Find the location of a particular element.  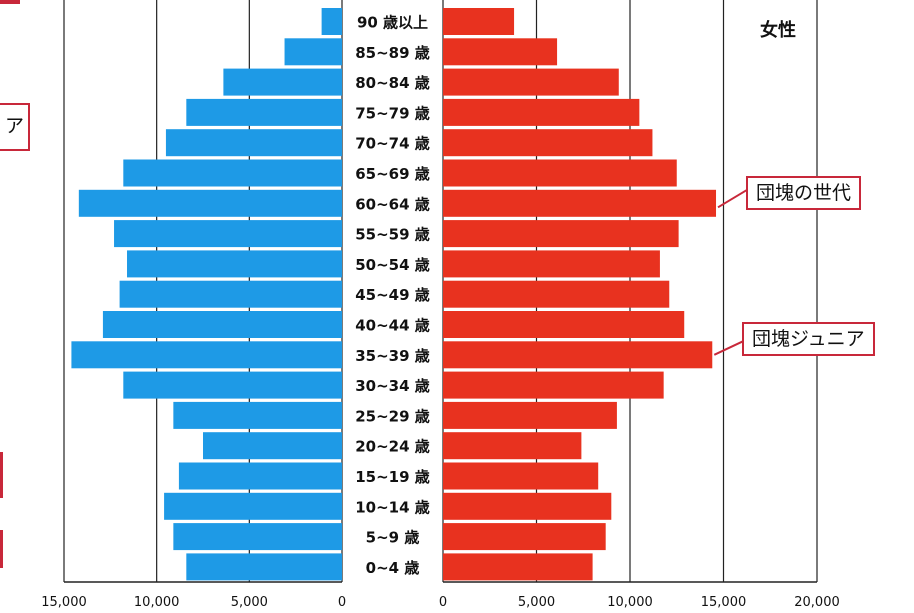

callout-dankai-junior: 団塊ジュニア is located at coordinates (808, 339).